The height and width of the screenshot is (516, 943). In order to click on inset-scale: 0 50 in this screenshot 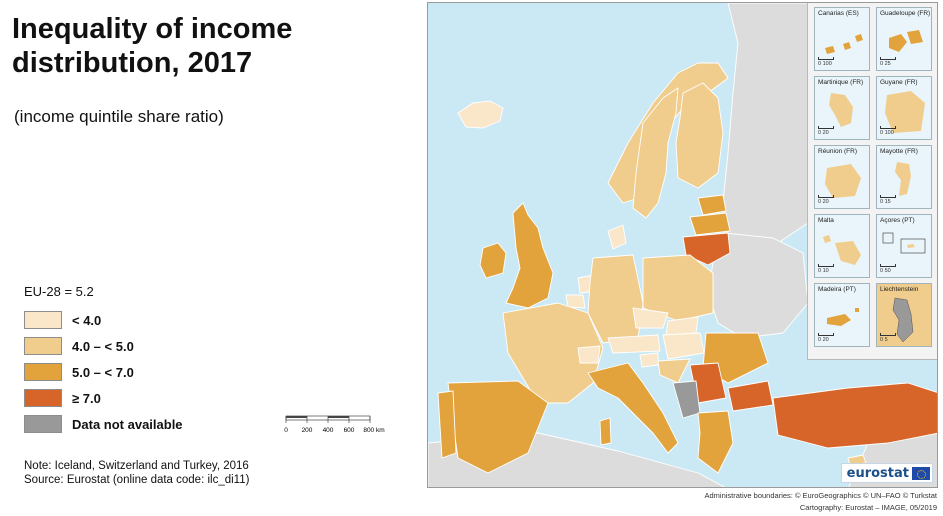, I will do `click(888, 269)`.